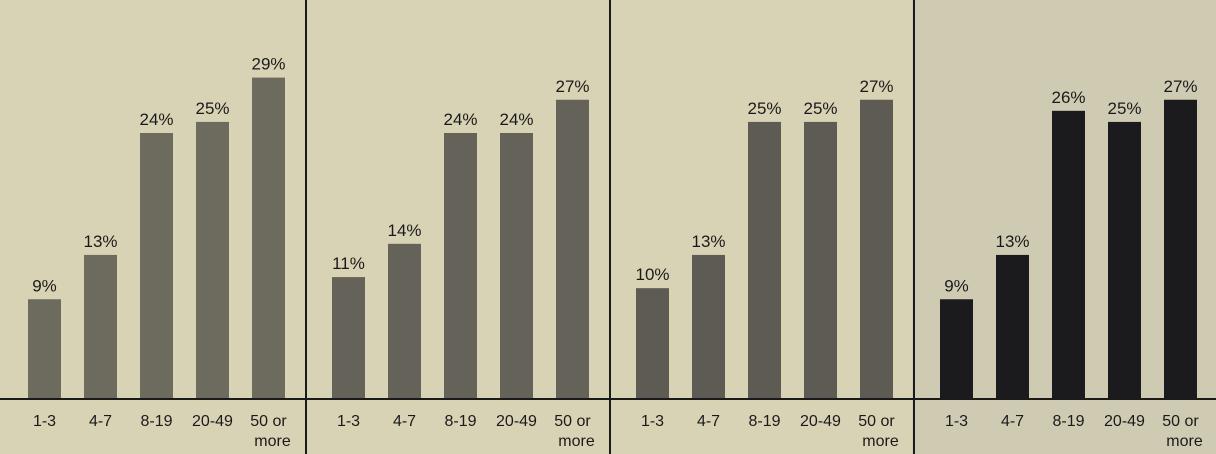 The height and width of the screenshot is (454, 1216). Describe the element at coordinates (652, 274) in the screenshot. I see `data-label: 10%` at that location.